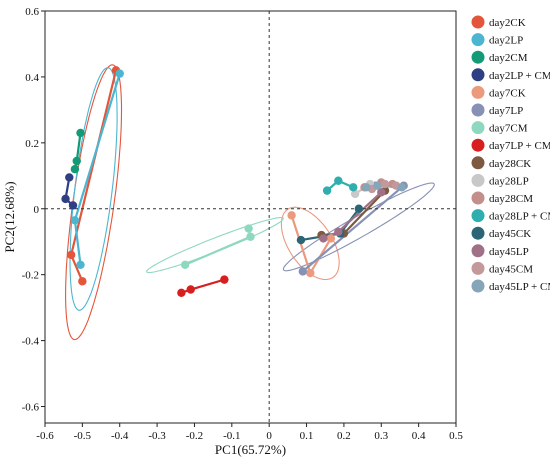  What do you see at coordinates (511, 199) in the screenshot?
I see `legend-label-10: day28CM` at bounding box center [511, 199].